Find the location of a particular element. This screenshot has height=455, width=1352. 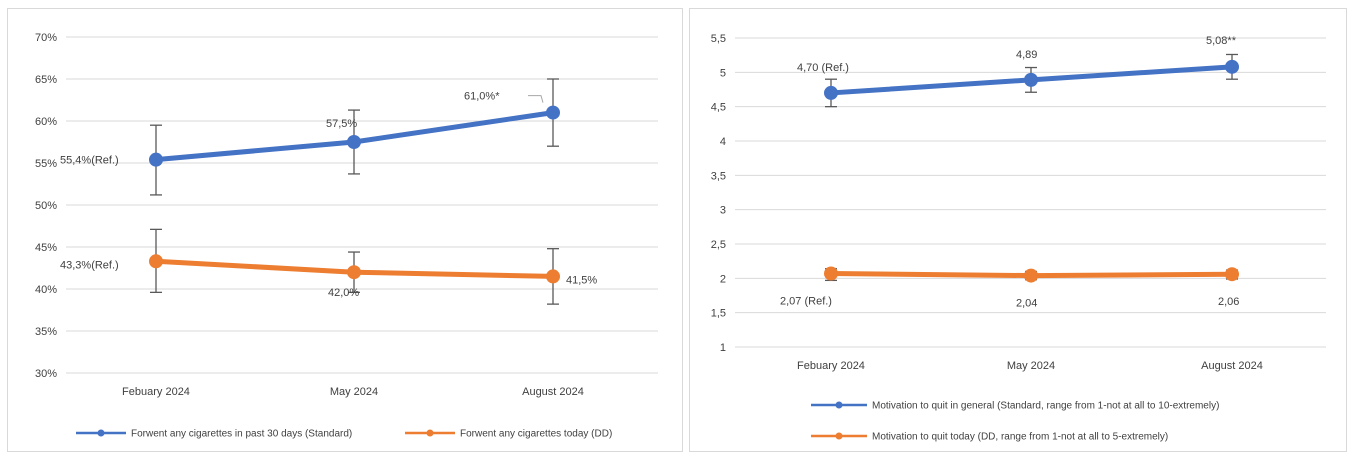

data-label: 2,04 is located at coordinates (1026, 304).